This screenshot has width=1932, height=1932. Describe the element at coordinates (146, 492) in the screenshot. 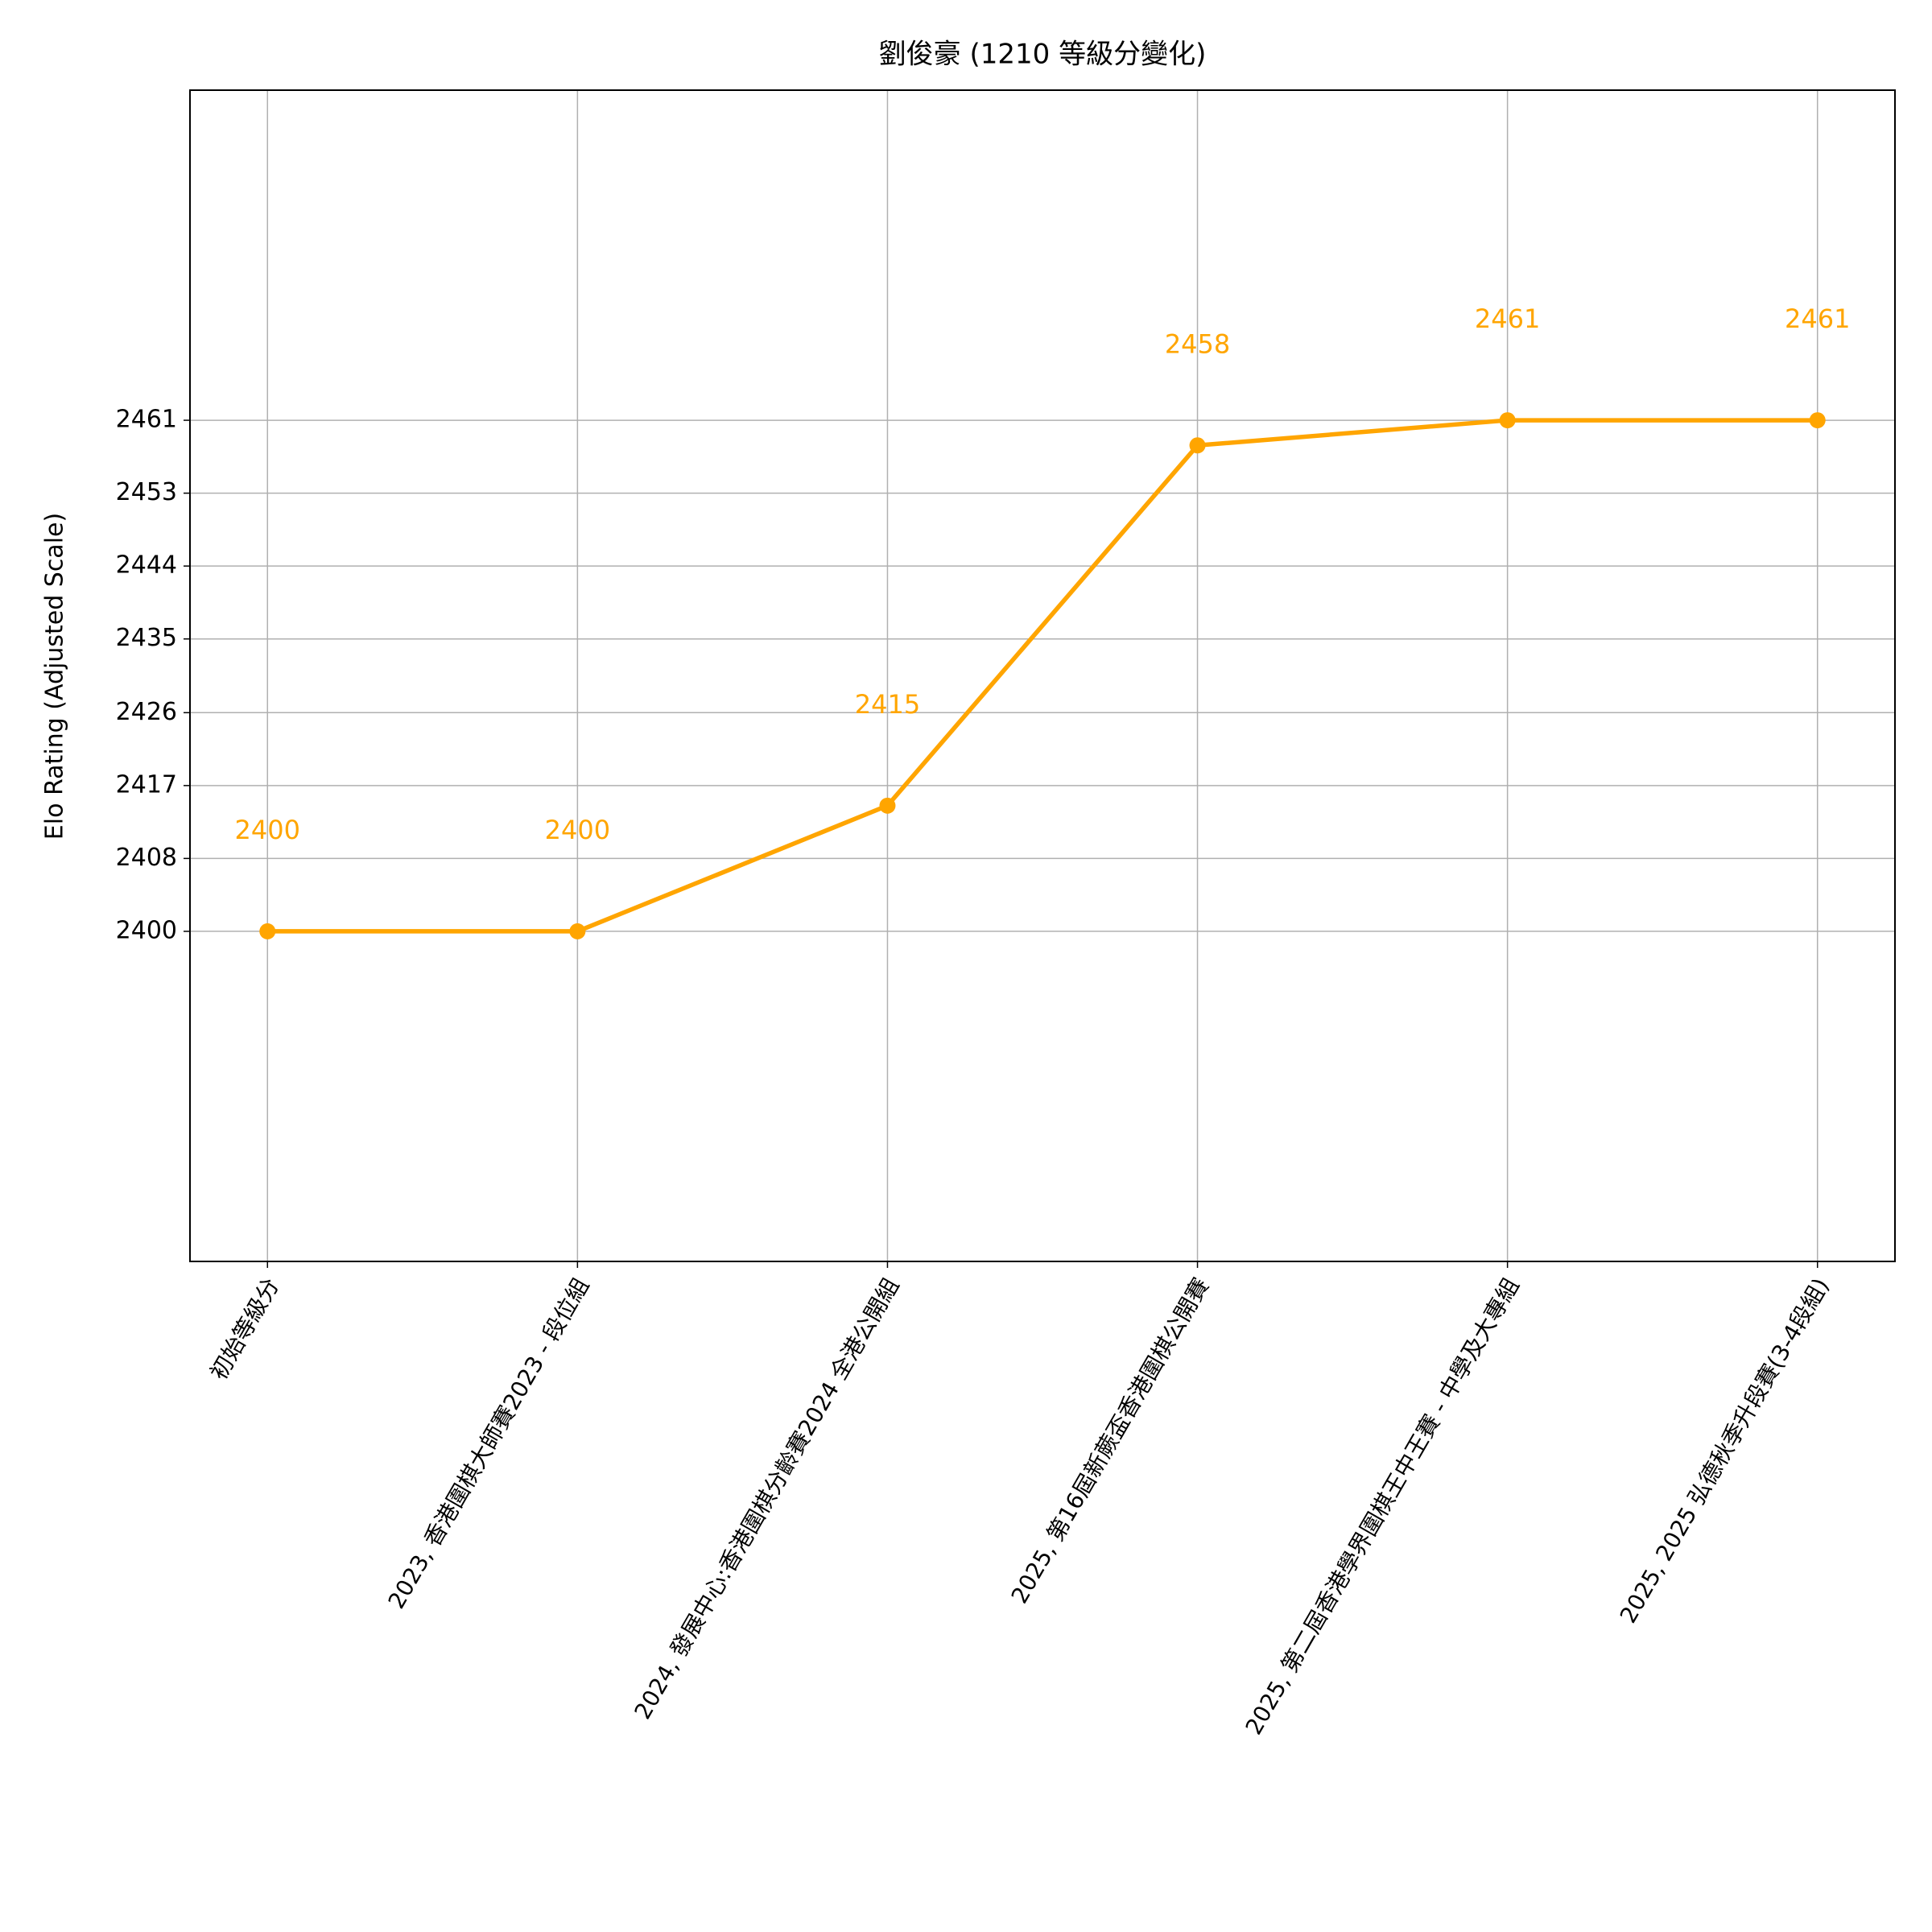

I see `y-tick-label: 2453` at that location.